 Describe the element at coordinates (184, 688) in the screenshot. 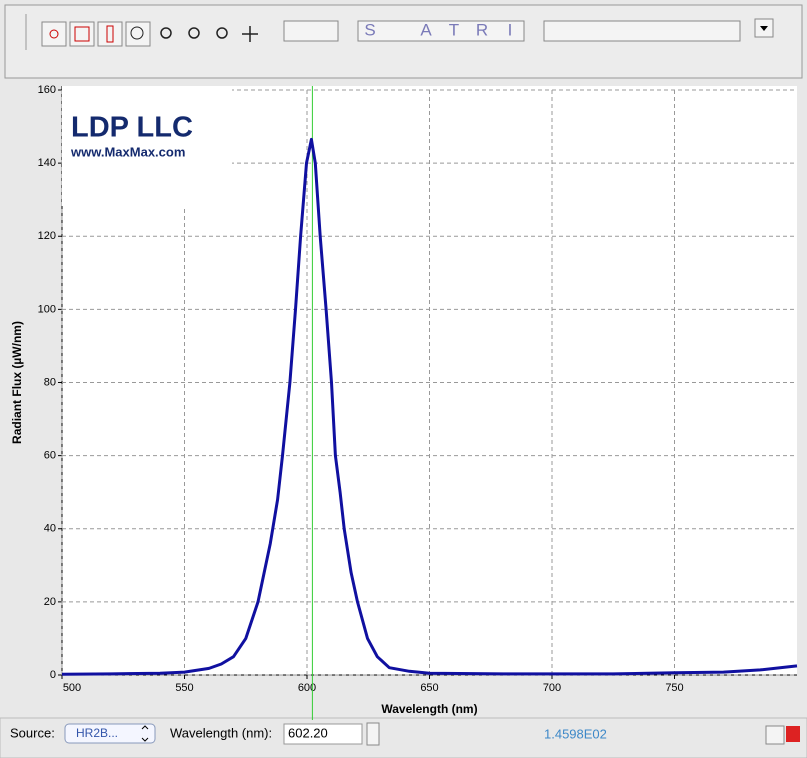

I see `x-tick-label: 550` at that location.